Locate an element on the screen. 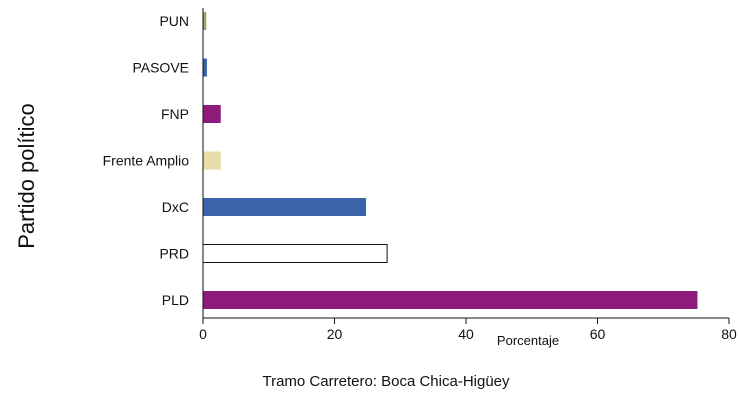 The height and width of the screenshot is (396, 739). x-ticks-group: 0 20 40 60 80 is located at coordinates (468, 330).